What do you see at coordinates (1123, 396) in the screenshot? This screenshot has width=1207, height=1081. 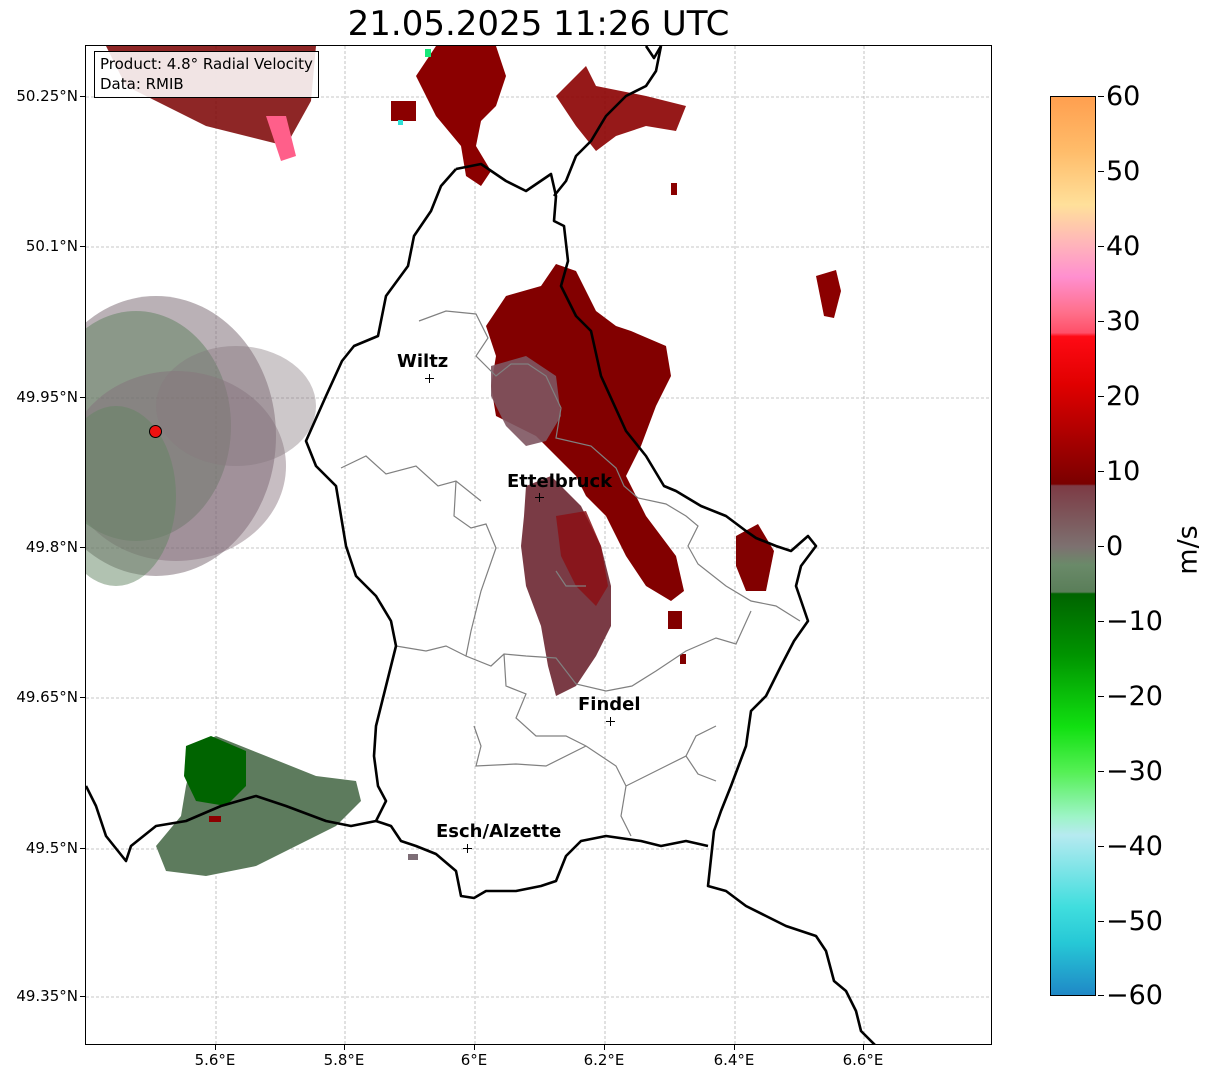 I see `colorbar-tick-label: 20` at bounding box center [1123, 396].